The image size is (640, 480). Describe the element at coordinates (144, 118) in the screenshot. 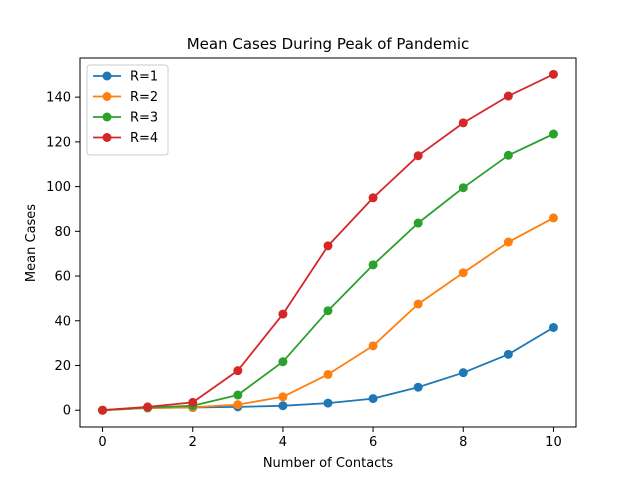

I see `legend-label: R=3` at that location.